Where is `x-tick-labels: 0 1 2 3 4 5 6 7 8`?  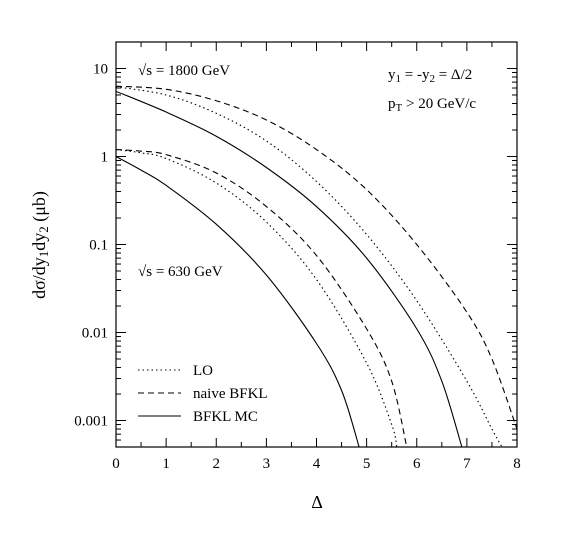
x-tick-labels: 0 1 2 3 4 5 6 7 8 is located at coordinates (316, 464).